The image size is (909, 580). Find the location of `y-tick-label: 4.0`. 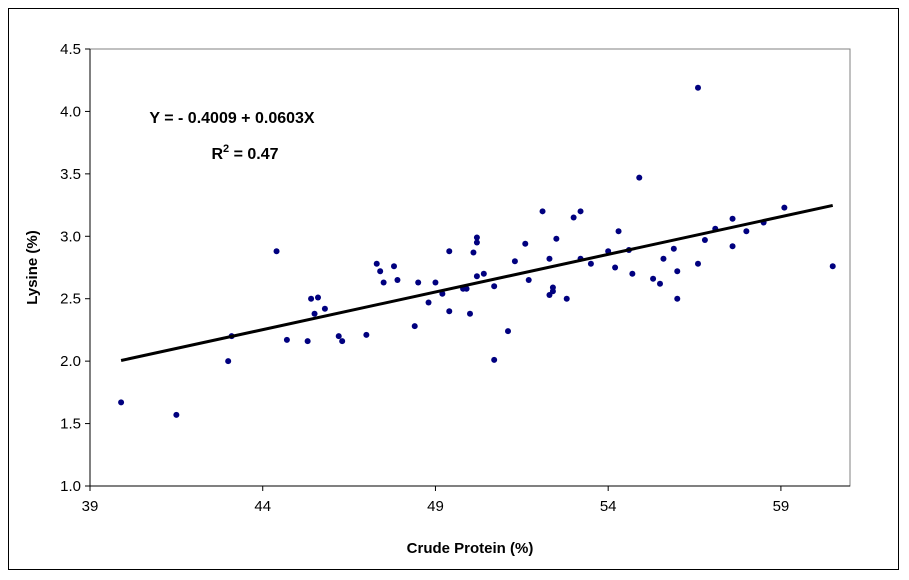

y-tick-label: 4.0 is located at coordinates (70, 111).